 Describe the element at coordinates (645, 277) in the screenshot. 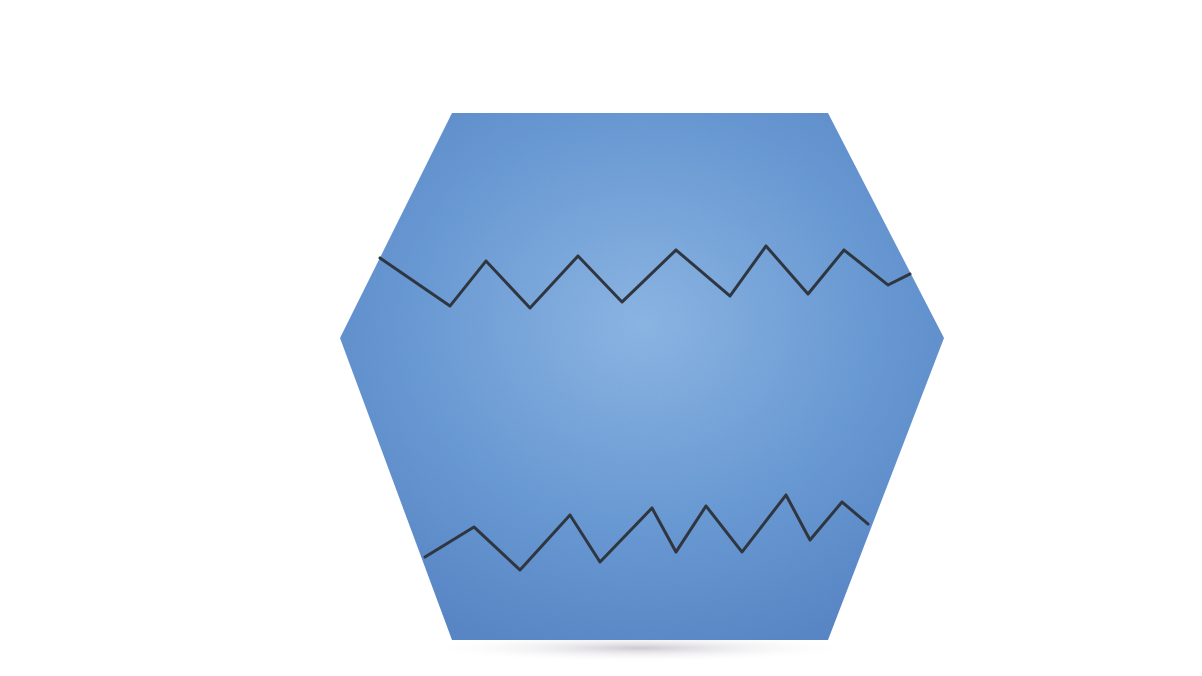

I see `upper-zigzag-line` at that location.